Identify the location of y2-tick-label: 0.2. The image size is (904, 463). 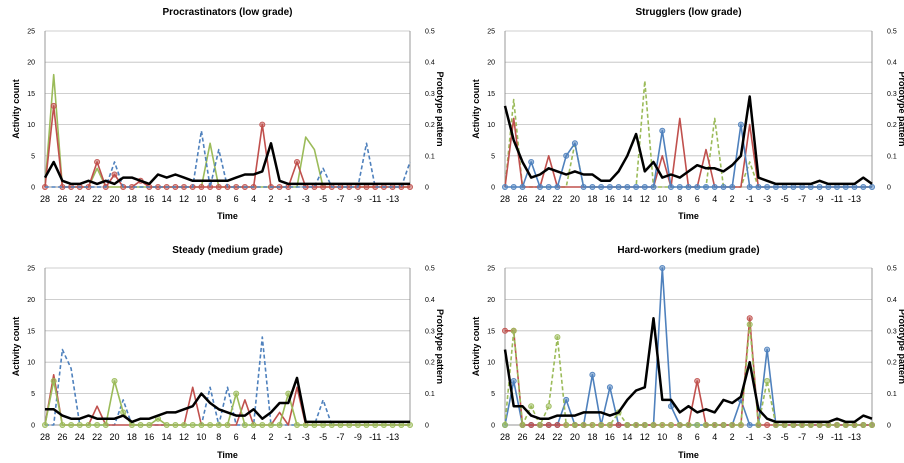
(892, 363).